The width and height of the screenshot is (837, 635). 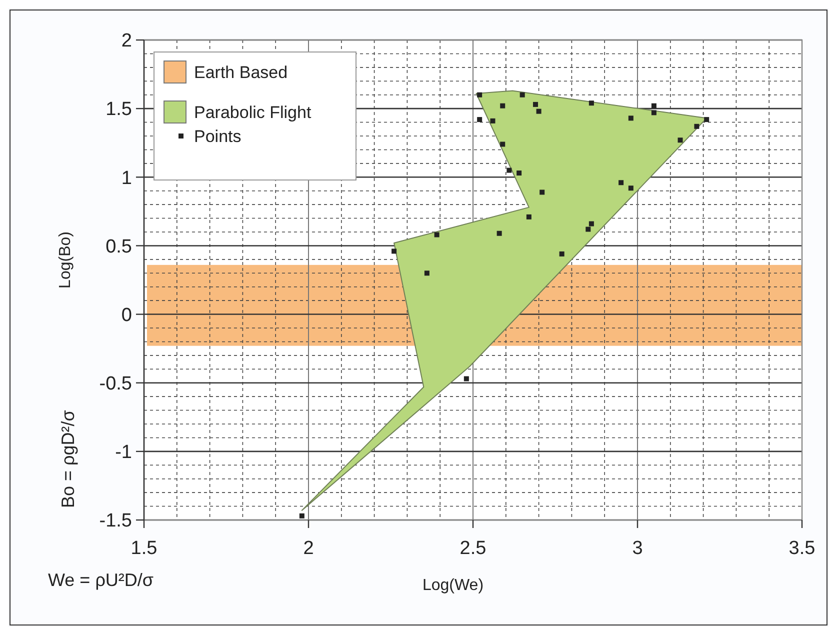 What do you see at coordinates (119, 109) in the screenshot?
I see `y-tick-label: 1.5` at bounding box center [119, 109].